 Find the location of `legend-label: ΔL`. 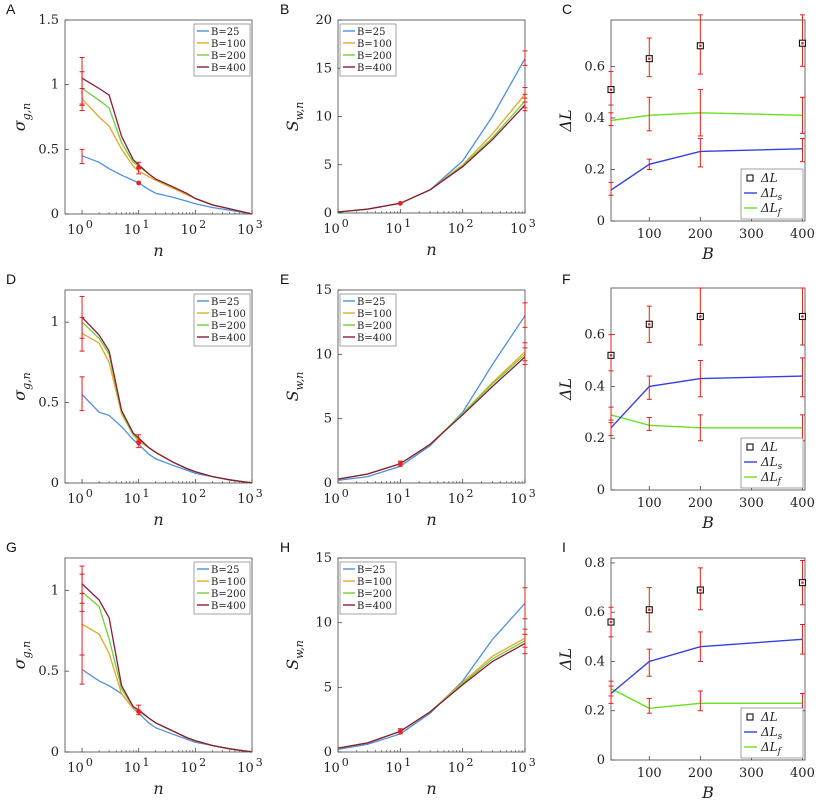

legend-label: ΔL is located at coordinates (769, 178).